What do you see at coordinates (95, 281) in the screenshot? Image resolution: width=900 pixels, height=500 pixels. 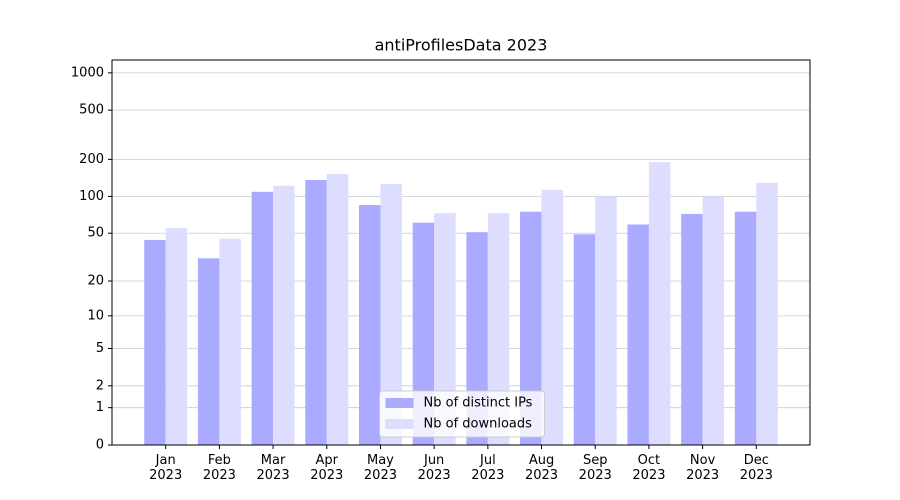 I see `y-tick-label: 20` at bounding box center [95, 281].